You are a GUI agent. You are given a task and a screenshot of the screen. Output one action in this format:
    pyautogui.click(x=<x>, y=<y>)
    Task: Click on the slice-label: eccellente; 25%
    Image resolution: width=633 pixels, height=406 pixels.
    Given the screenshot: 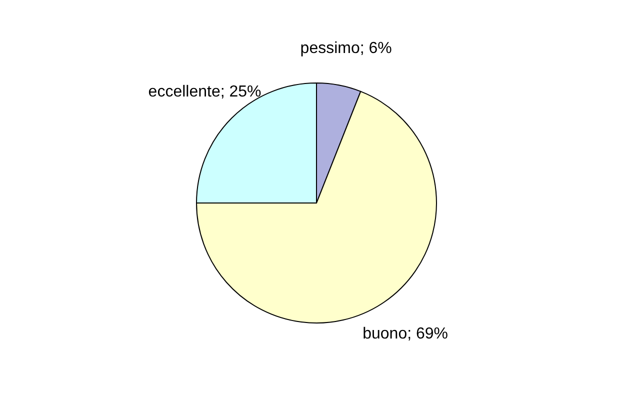 What is the action you would take?
    pyautogui.click(x=205, y=91)
    